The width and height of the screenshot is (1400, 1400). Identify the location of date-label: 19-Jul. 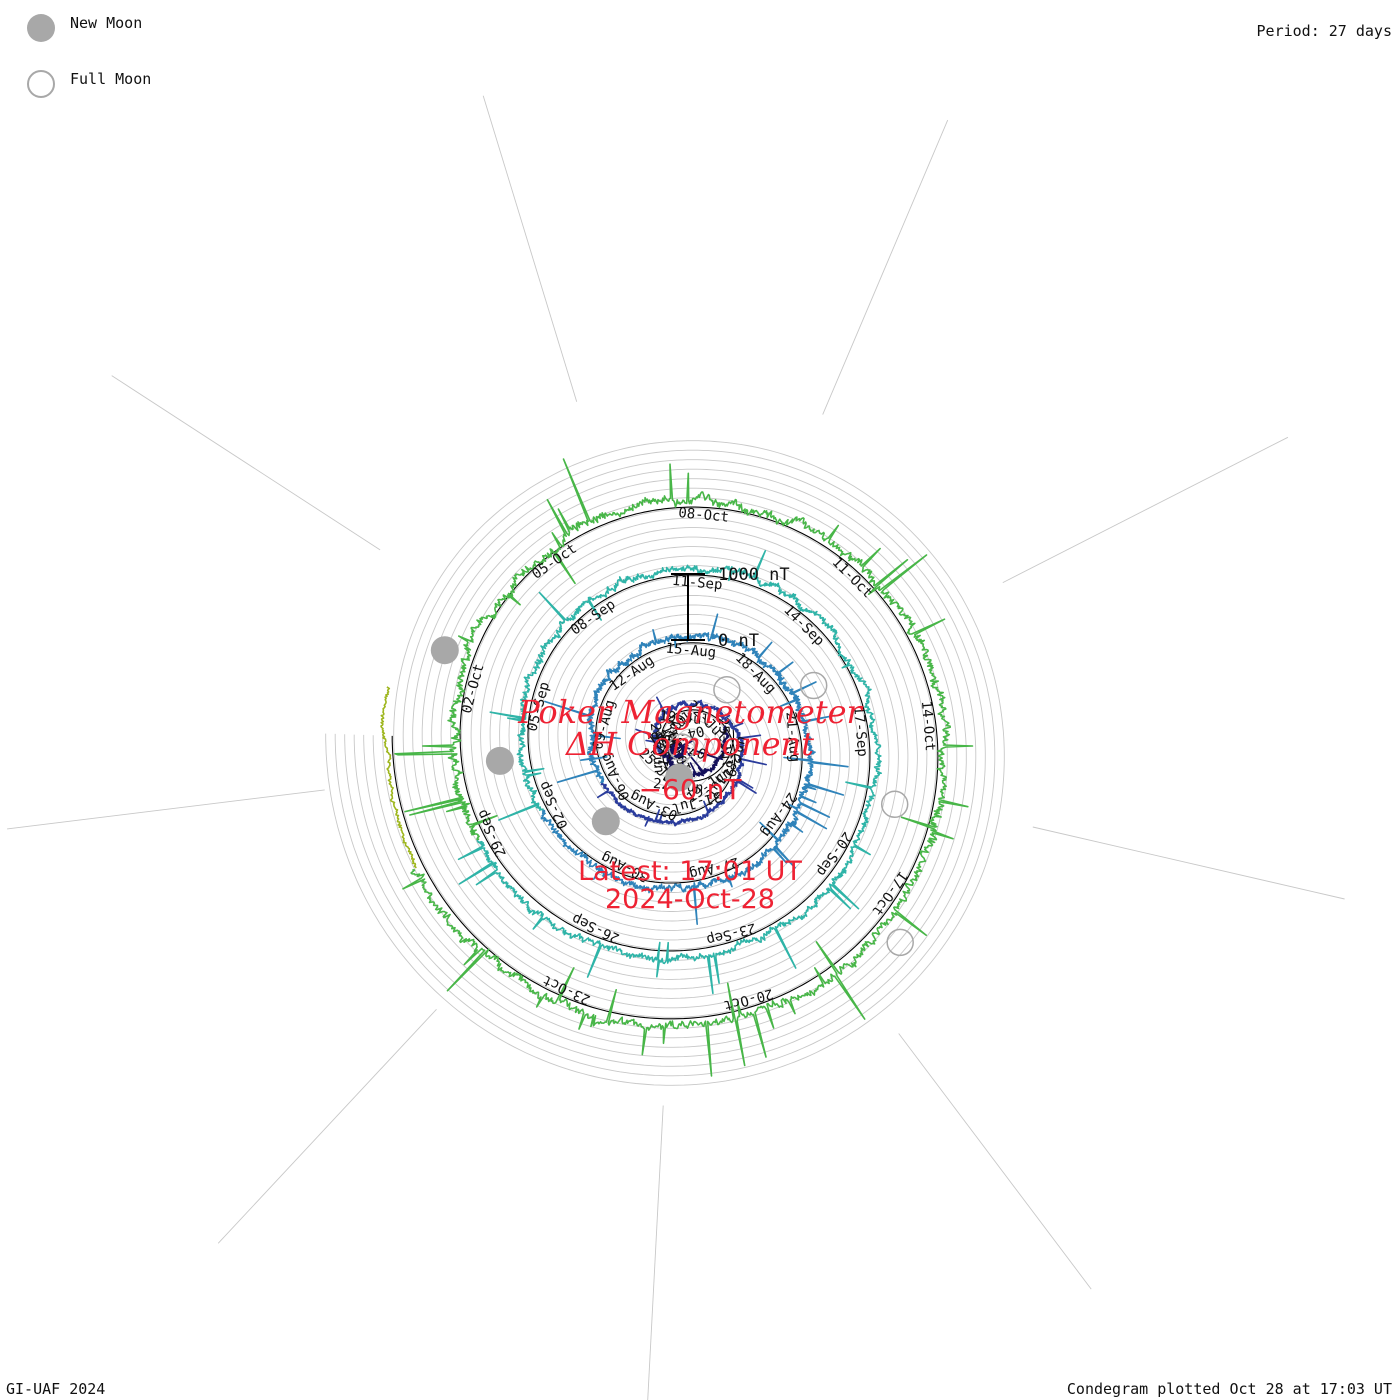
(685, 718).